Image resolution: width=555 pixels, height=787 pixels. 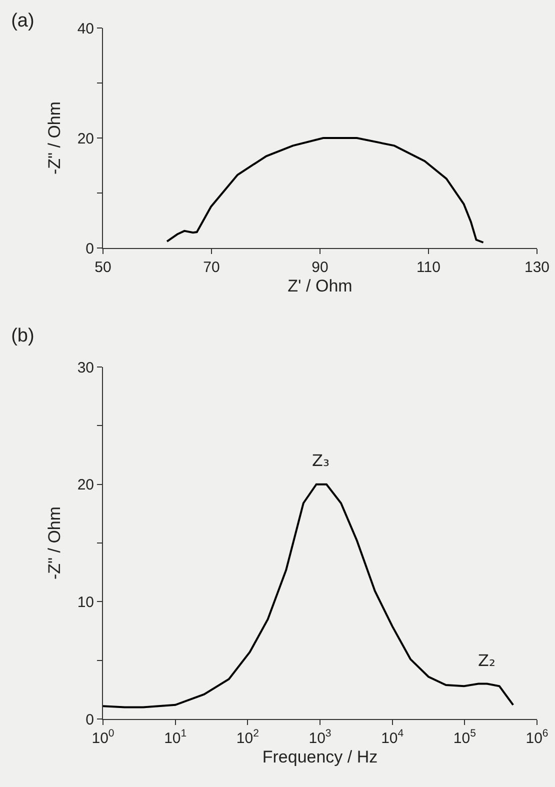 What do you see at coordinates (85, 367) in the screenshot?
I see `y-tick-label: 30` at bounding box center [85, 367].